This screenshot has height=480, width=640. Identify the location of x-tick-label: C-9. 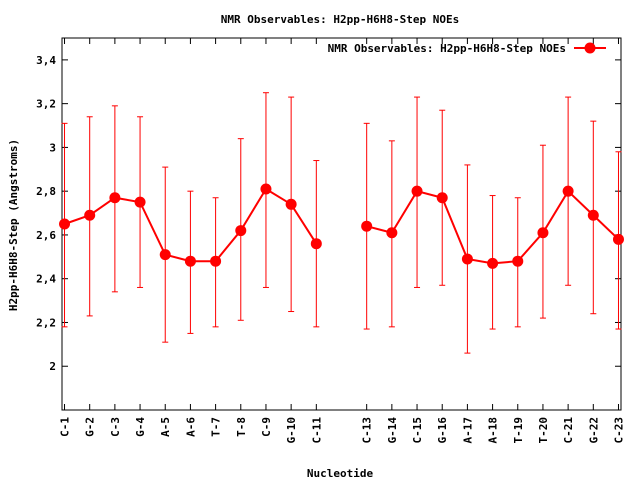
(266, 427).